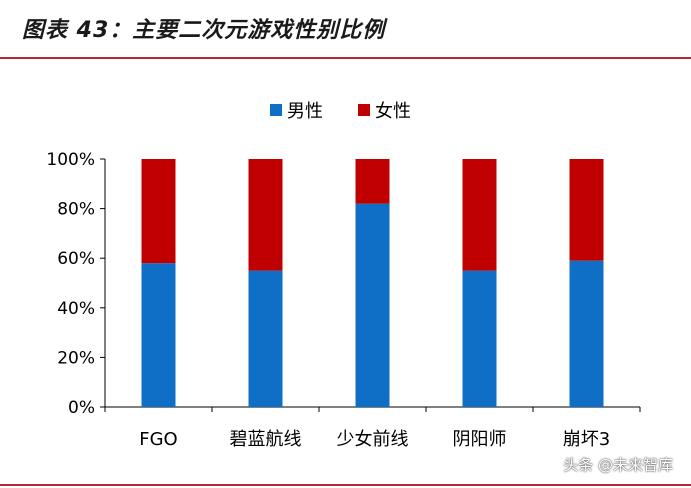  What do you see at coordinates (158, 439) in the screenshot?
I see `x-category-label: FGO` at bounding box center [158, 439].